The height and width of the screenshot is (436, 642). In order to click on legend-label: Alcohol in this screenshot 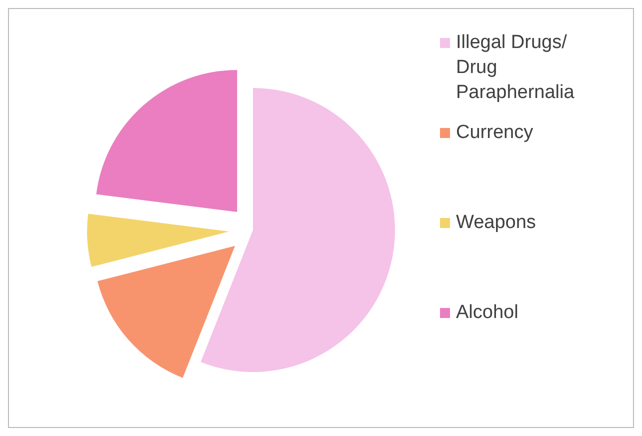, I will do `click(487, 312)`.